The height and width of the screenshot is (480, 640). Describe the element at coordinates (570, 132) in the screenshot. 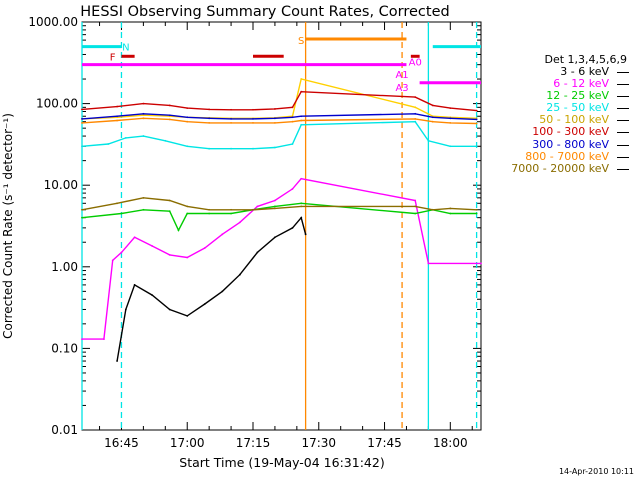

I see `legend-label: 100 - 300 keV` at that location.